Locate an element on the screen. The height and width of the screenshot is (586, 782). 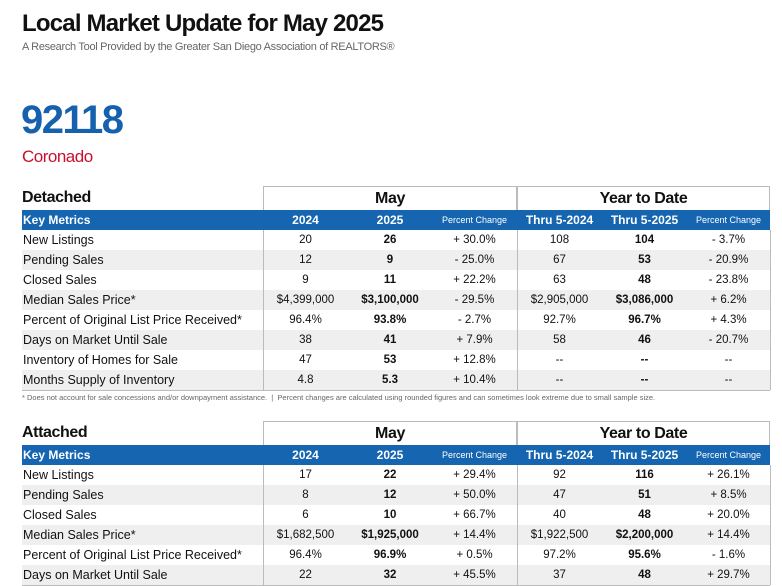
metric-value: - 20.9% is located at coordinates (728, 260).